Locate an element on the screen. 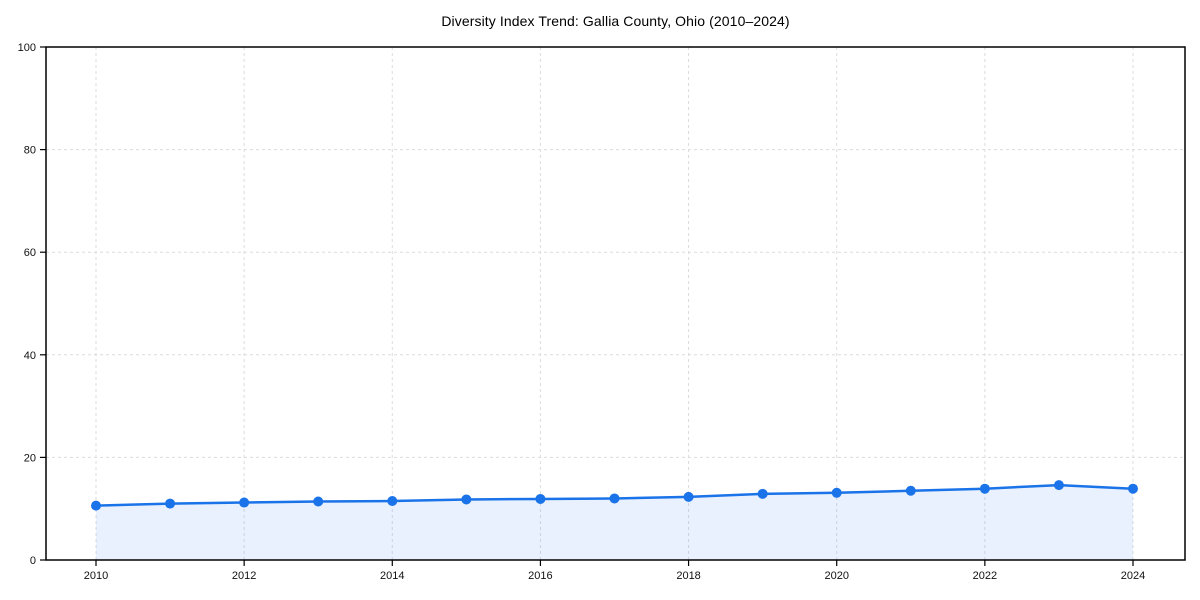 The width and height of the screenshot is (1200, 600). x-tick-label: 2018 is located at coordinates (688, 576).